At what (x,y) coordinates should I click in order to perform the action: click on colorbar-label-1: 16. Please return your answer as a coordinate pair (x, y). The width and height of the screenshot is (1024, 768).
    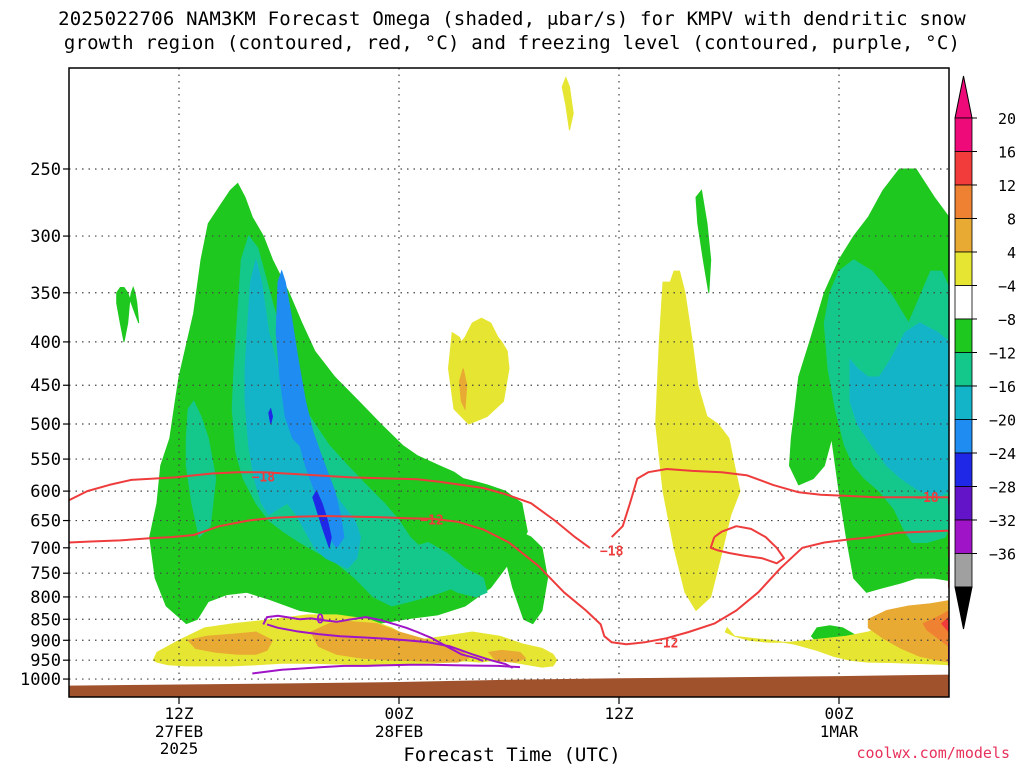
    Looking at the image, I should click on (1007, 153).